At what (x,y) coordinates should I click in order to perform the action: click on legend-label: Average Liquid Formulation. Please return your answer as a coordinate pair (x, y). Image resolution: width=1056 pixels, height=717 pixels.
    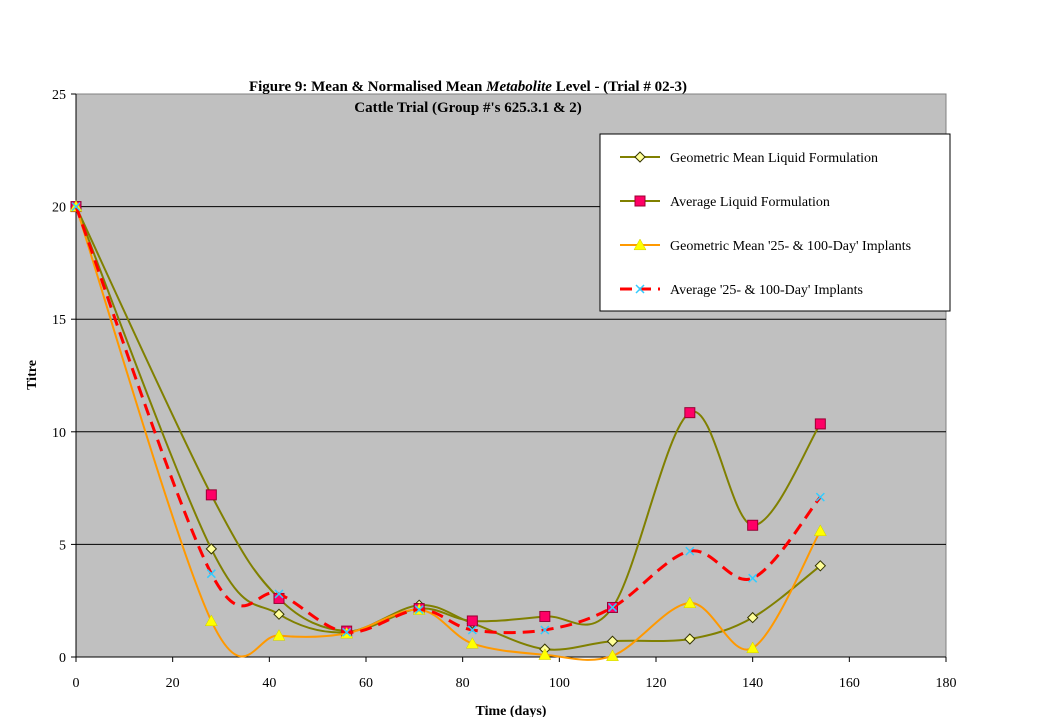
    Looking at the image, I should click on (750, 202).